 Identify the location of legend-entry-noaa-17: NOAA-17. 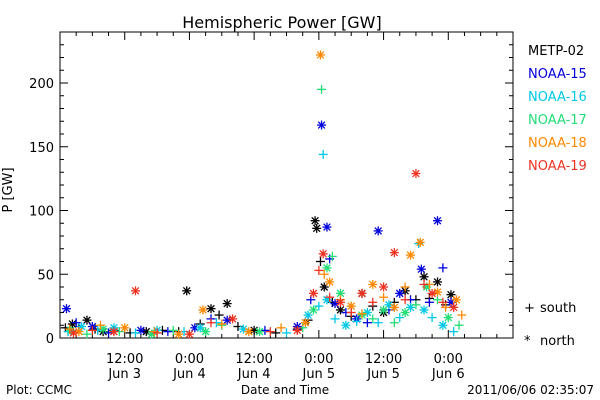
(557, 120).